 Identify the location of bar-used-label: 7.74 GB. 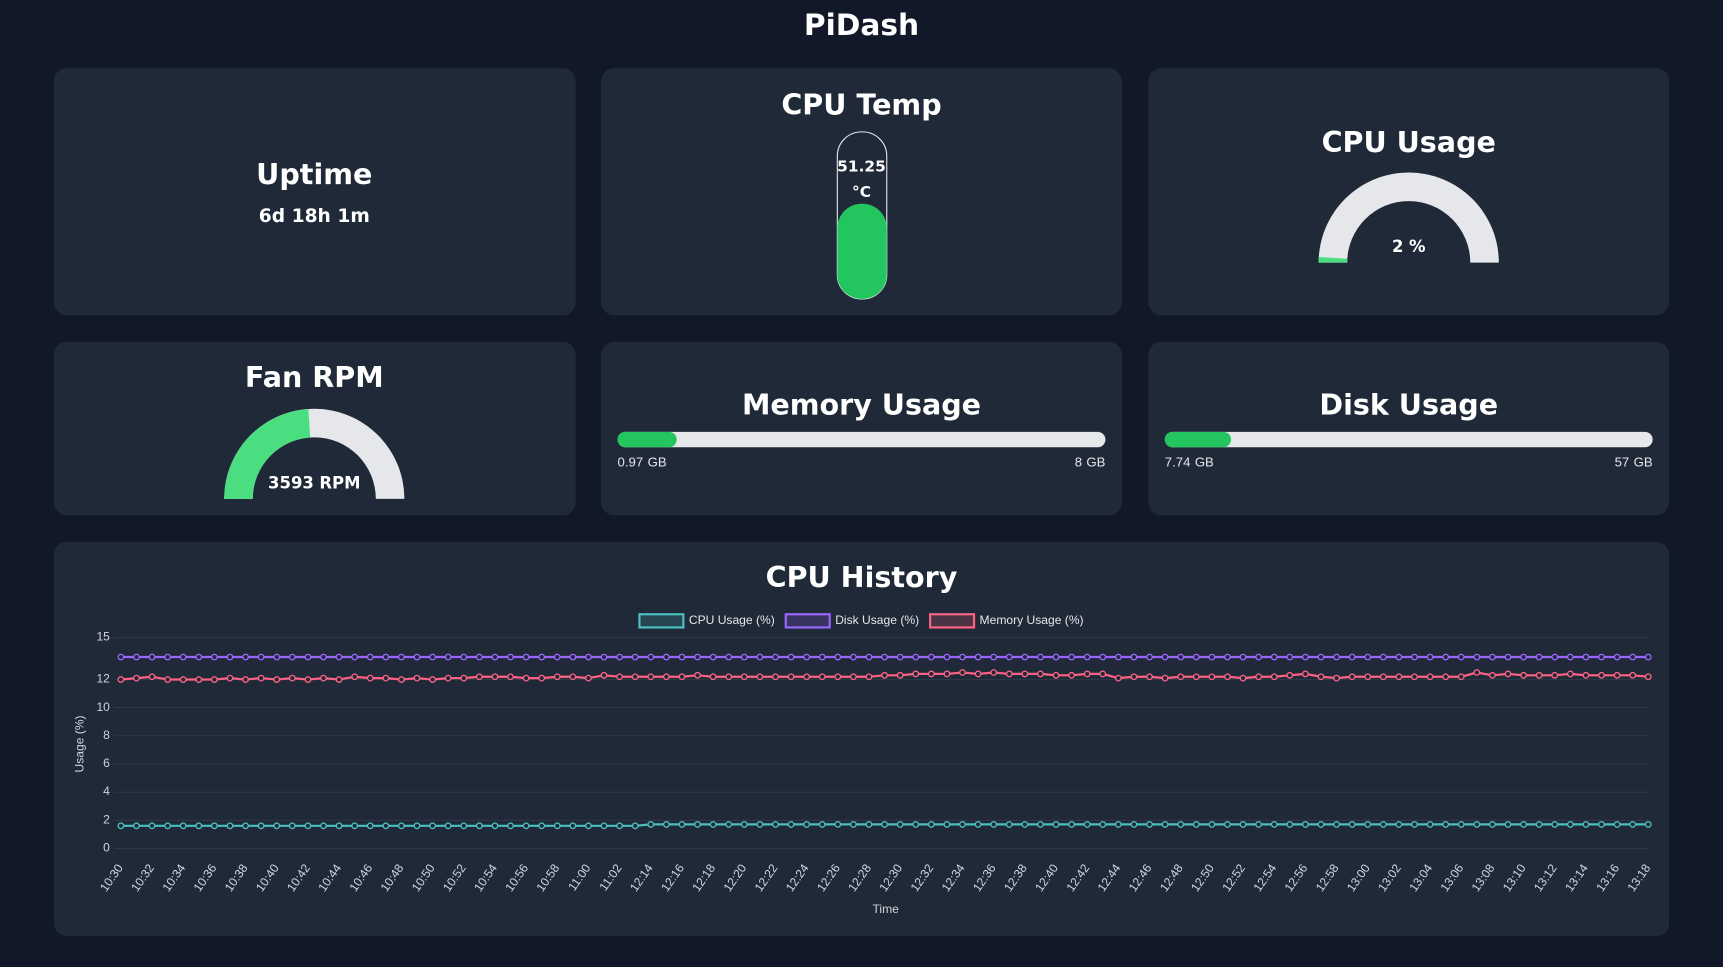
(1189, 462).